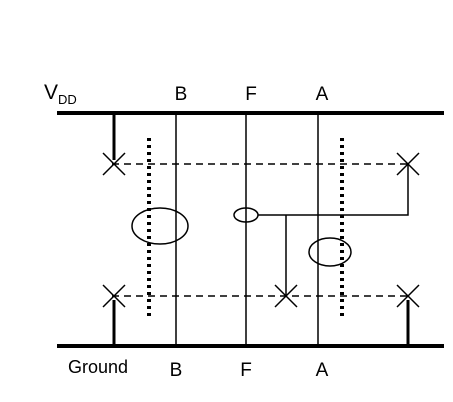 The image size is (453, 402). I want to click on vdd-label-sub: DD, so click(67, 99).